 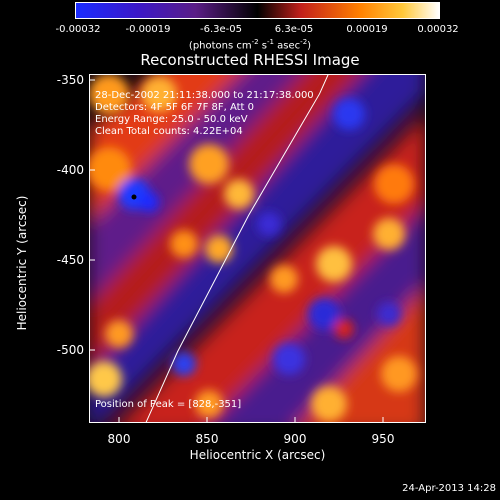 What do you see at coordinates (295, 439) in the screenshot?
I see `x-tick-label: 900` at bounding box center [295, 439].